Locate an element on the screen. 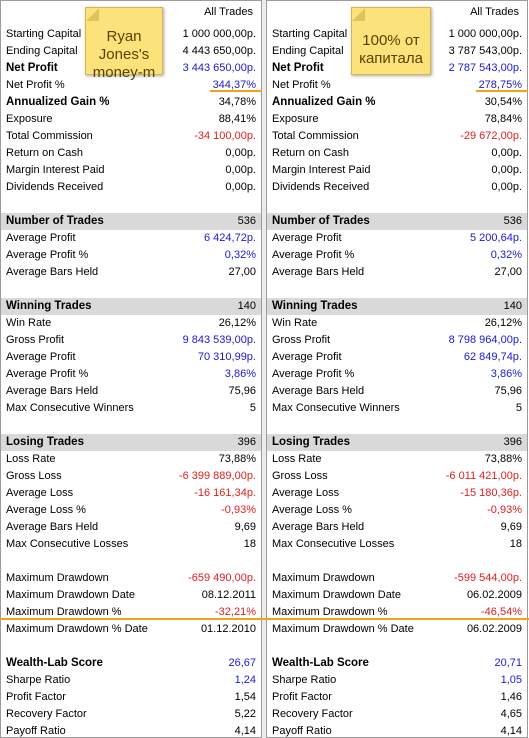 This screenshot has height=738, width=529. stat-row: Recovery Factor 4,65 is located at coordinates (397, 714).